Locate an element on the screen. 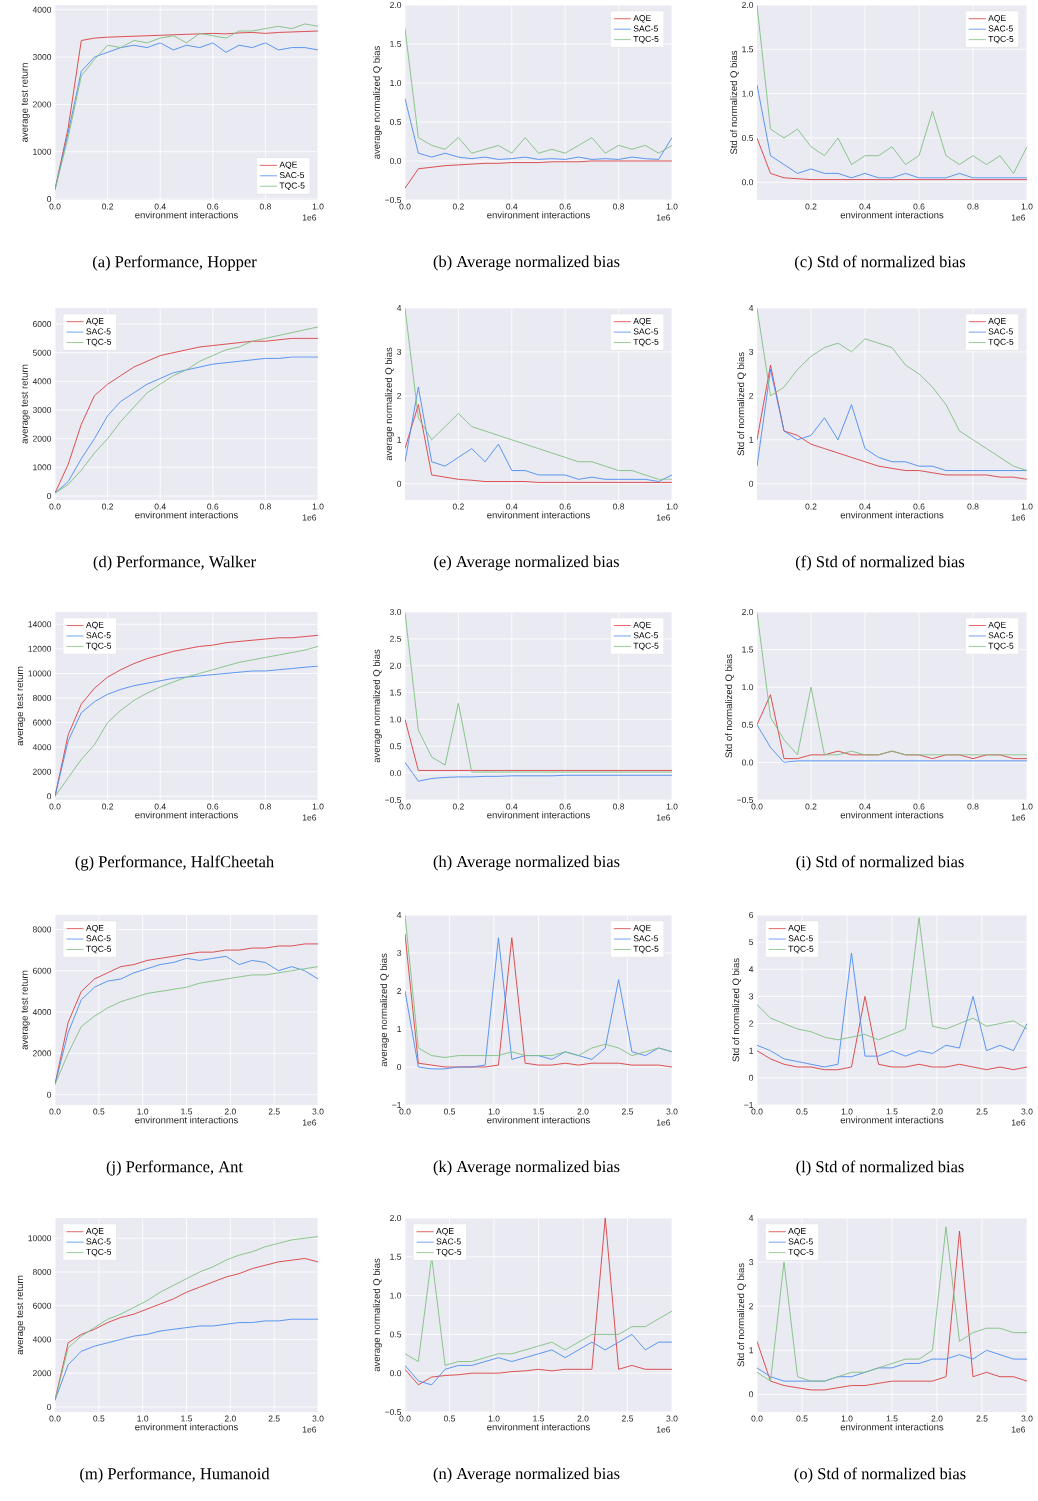 The width and height of the screenshot is (1038, 1501). y-axis-title: Std of normalized Q bias is located at coordinates (729, 706).